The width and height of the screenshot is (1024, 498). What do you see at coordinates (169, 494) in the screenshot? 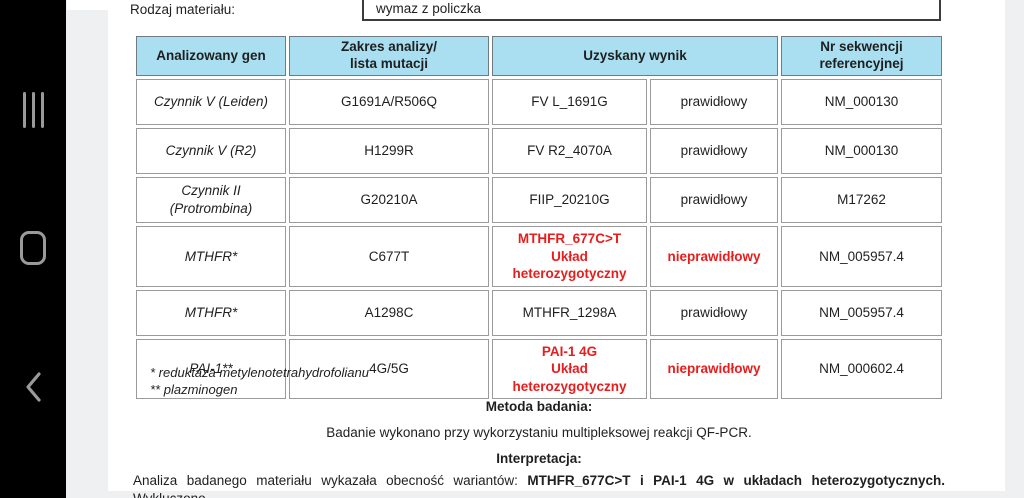
I see `interpretation-suffix: Wykluczono` at bounding box center [169, 494].